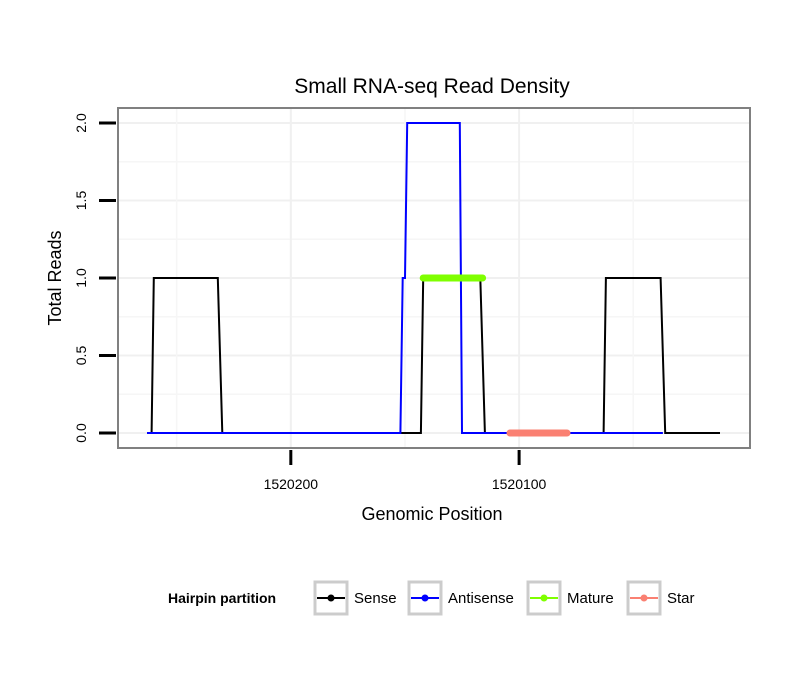 This screenshot has width=810, height=690. I want to click on legend-label-sense: Sense, so click(375, 598).